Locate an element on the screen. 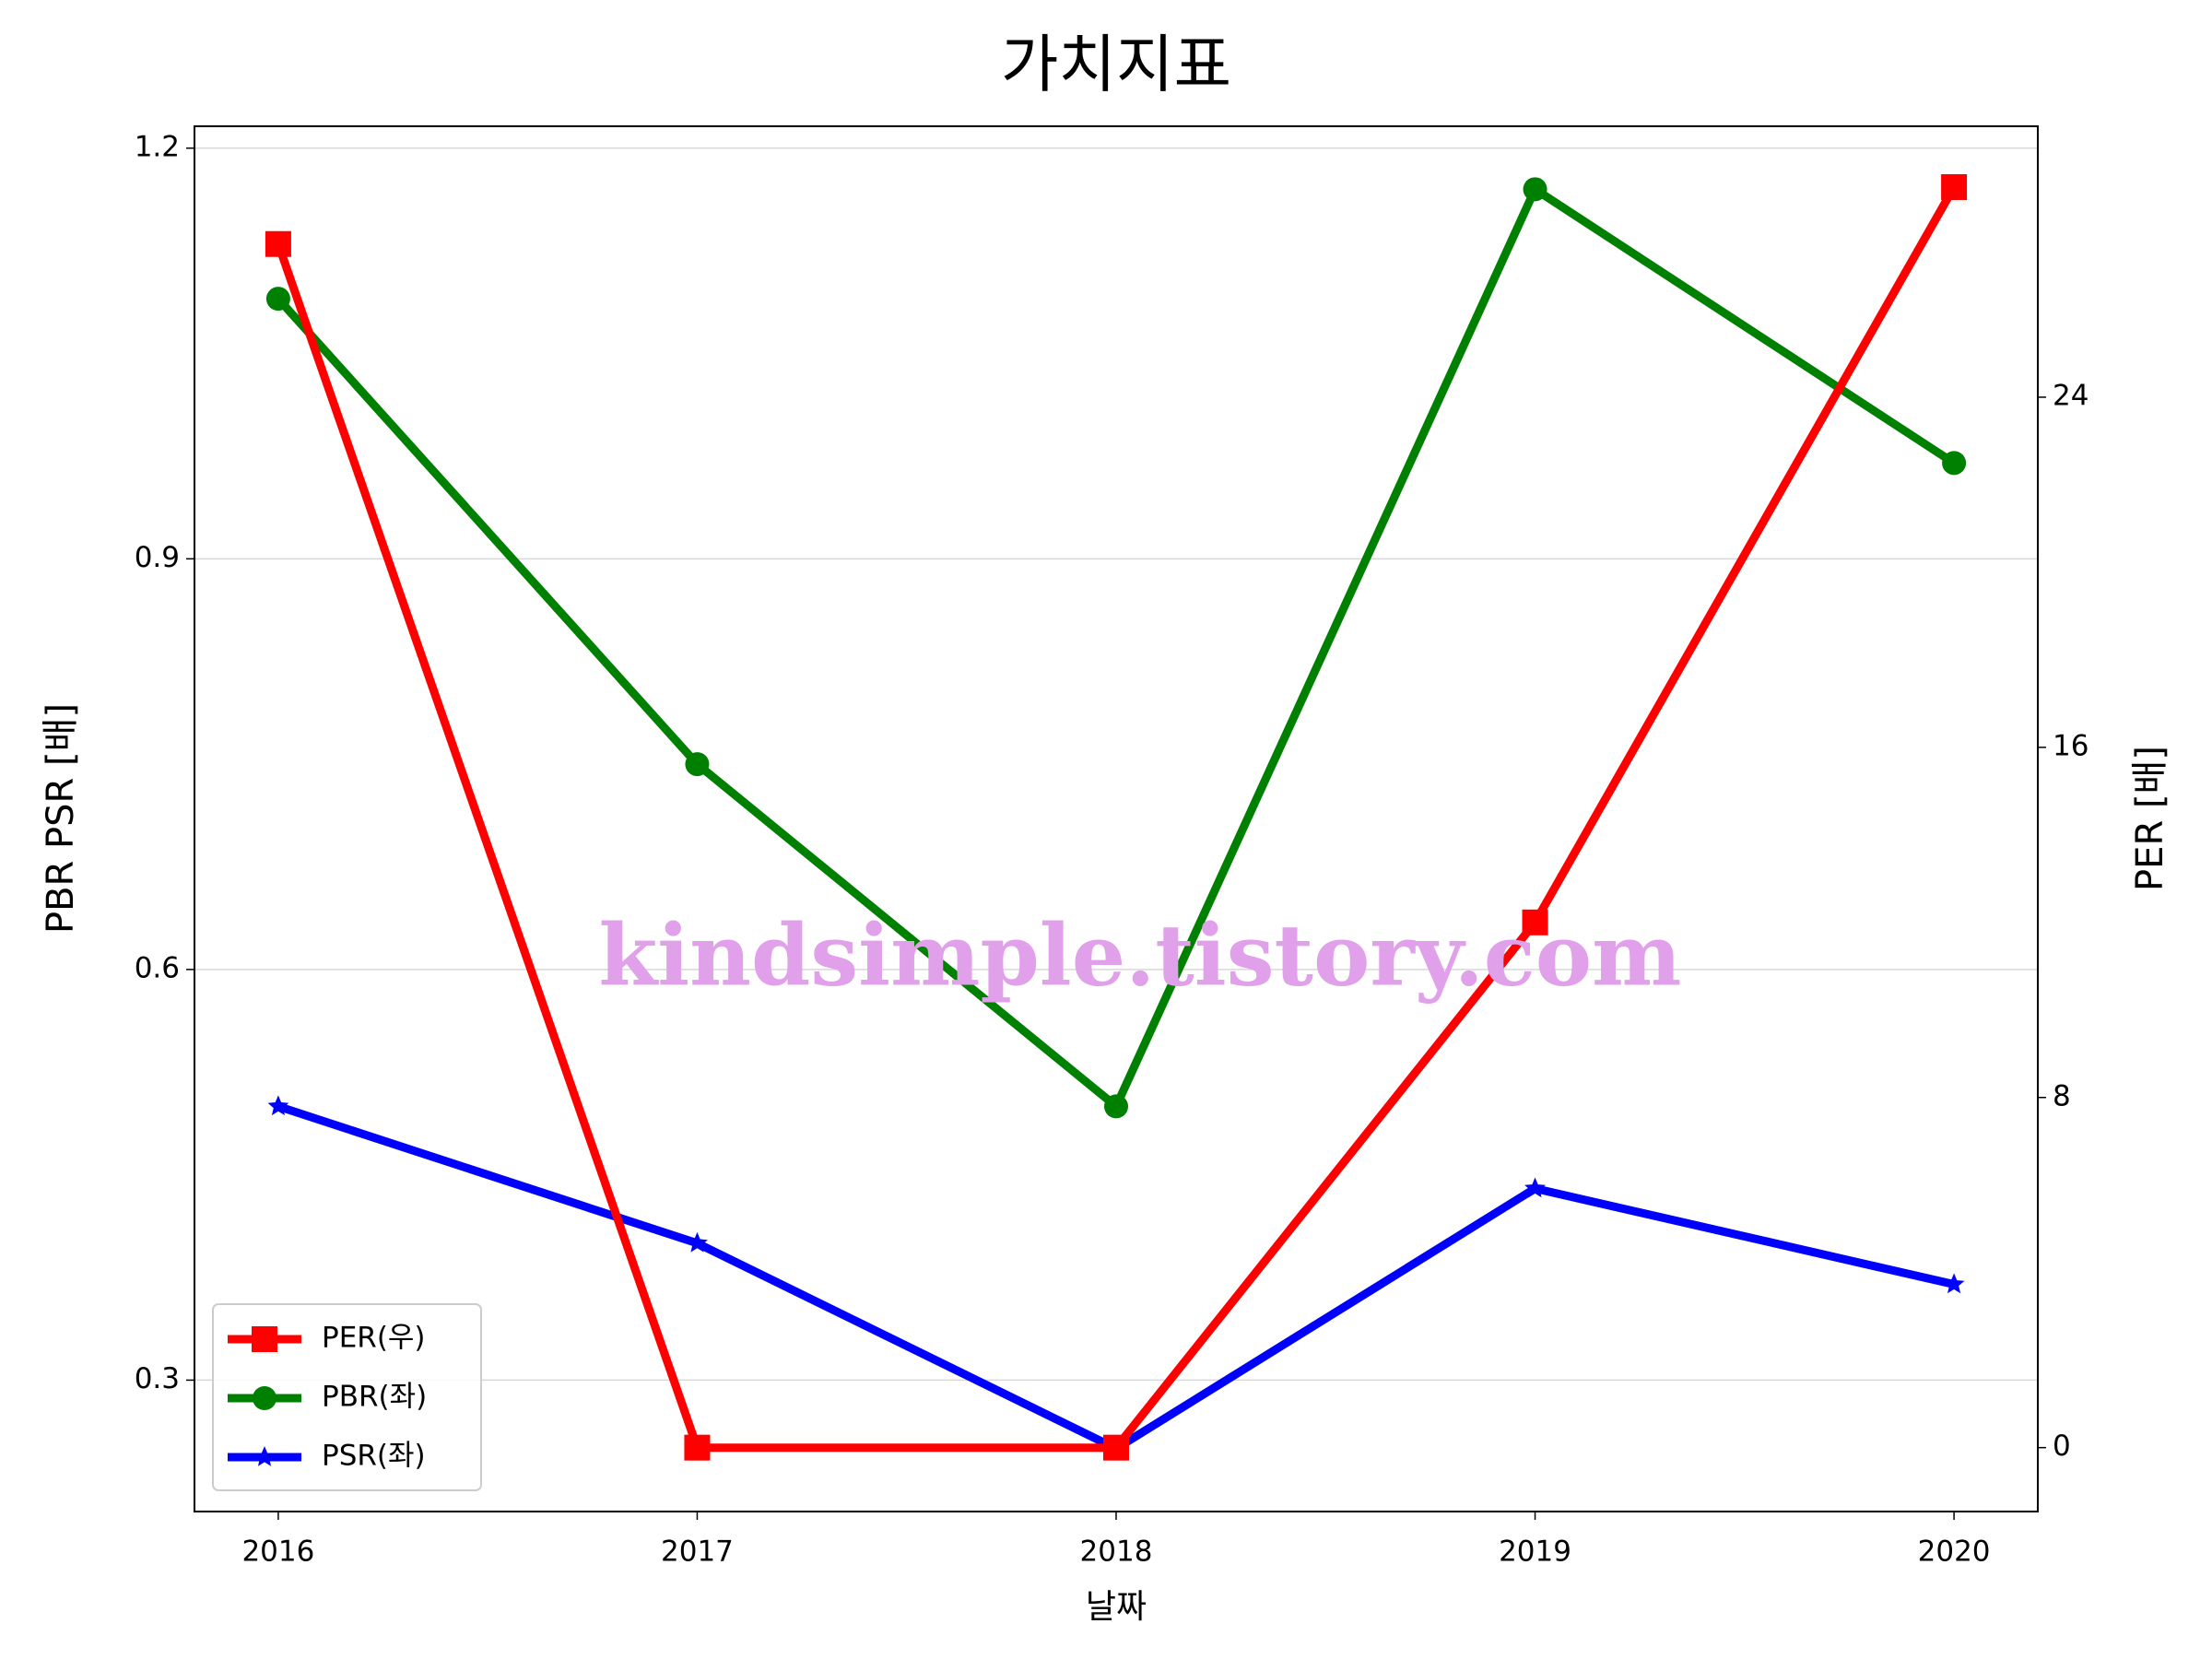 The image size is (2212, 1659). legend-label: PSR(좌) is located at coordinates (374, 1456).